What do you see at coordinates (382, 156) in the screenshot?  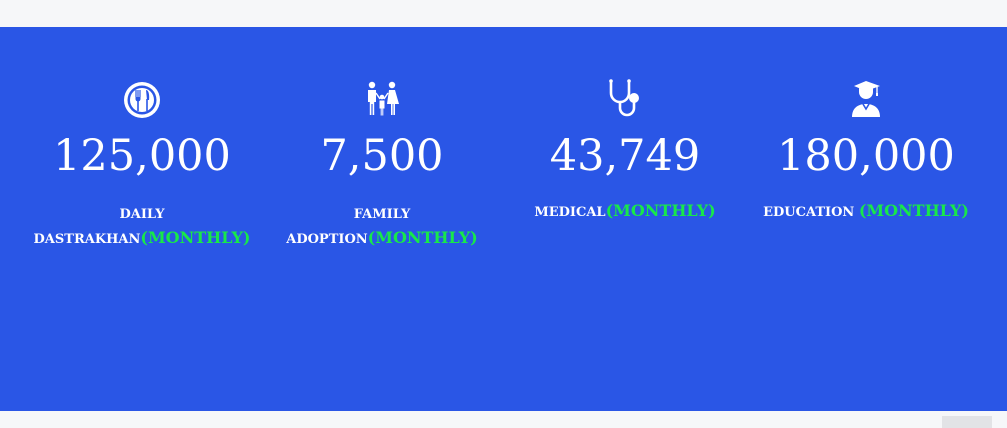 I see `stat-number: 7,500` at bounding box center [382, 156].